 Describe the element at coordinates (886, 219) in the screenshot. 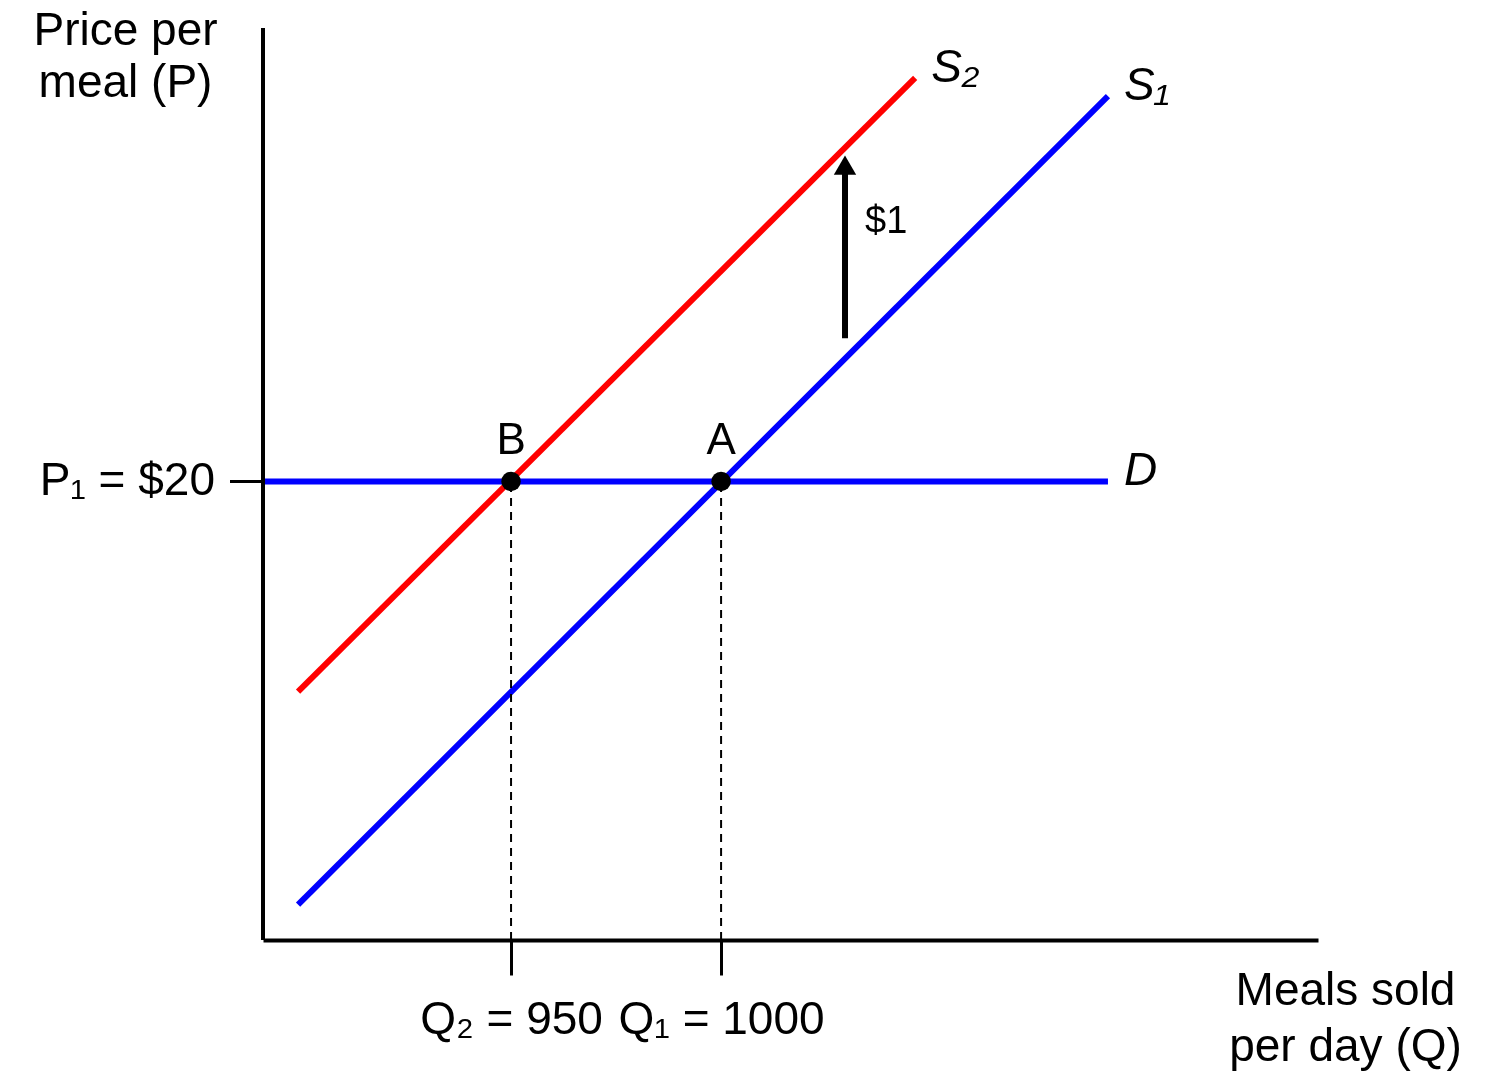

I see `annotation: $1` at that location.